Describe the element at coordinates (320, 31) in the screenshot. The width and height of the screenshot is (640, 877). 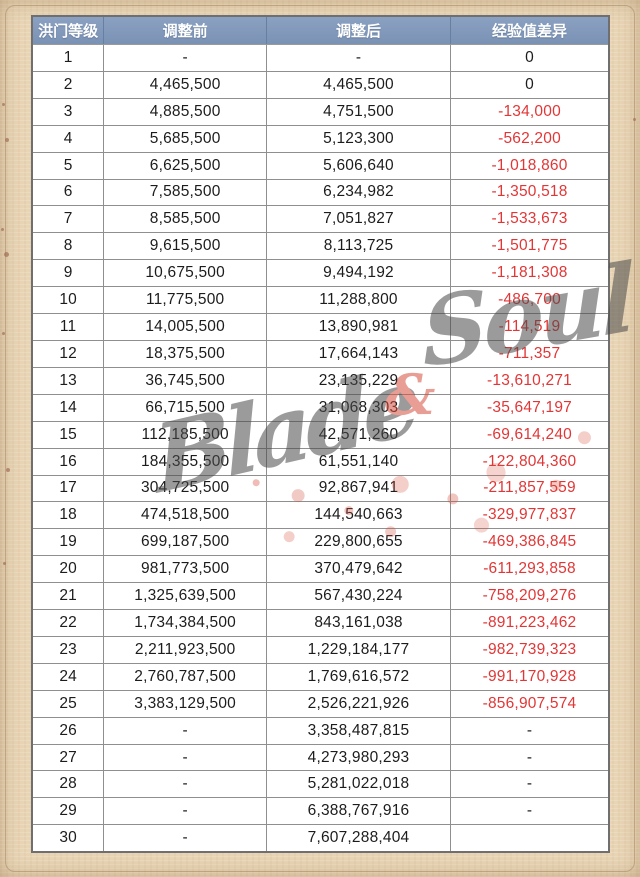
I see `table-header: 洪门等级 调整前 调整后 经验值差异` at that location.